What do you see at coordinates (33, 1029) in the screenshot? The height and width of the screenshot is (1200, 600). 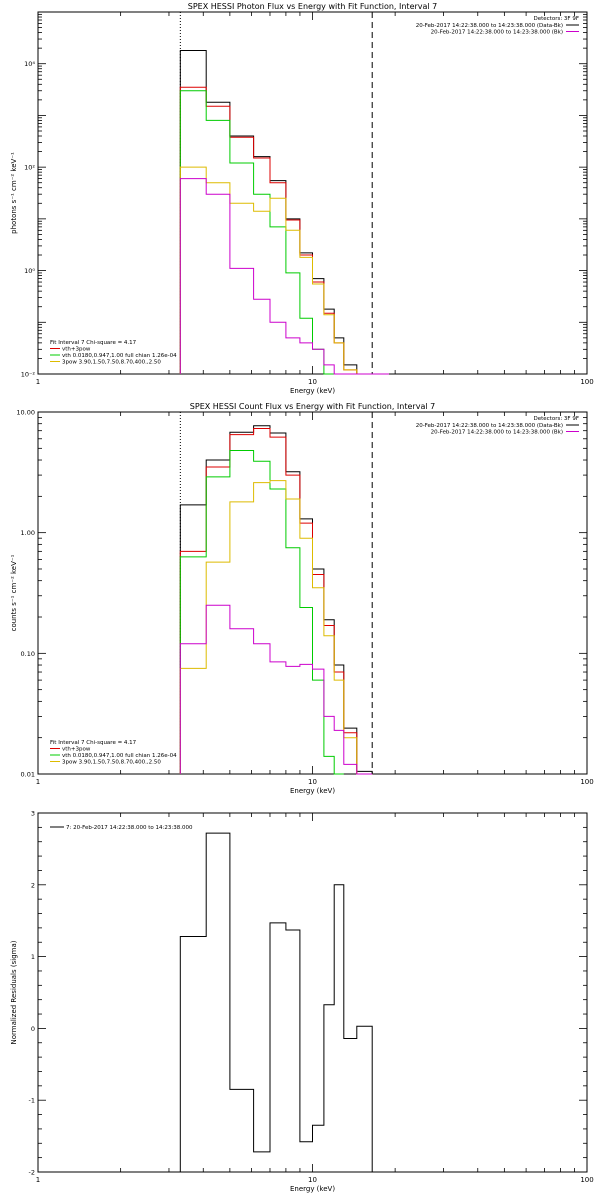 I see `y-tick-label: 0` at bounding box center [33, 1029].